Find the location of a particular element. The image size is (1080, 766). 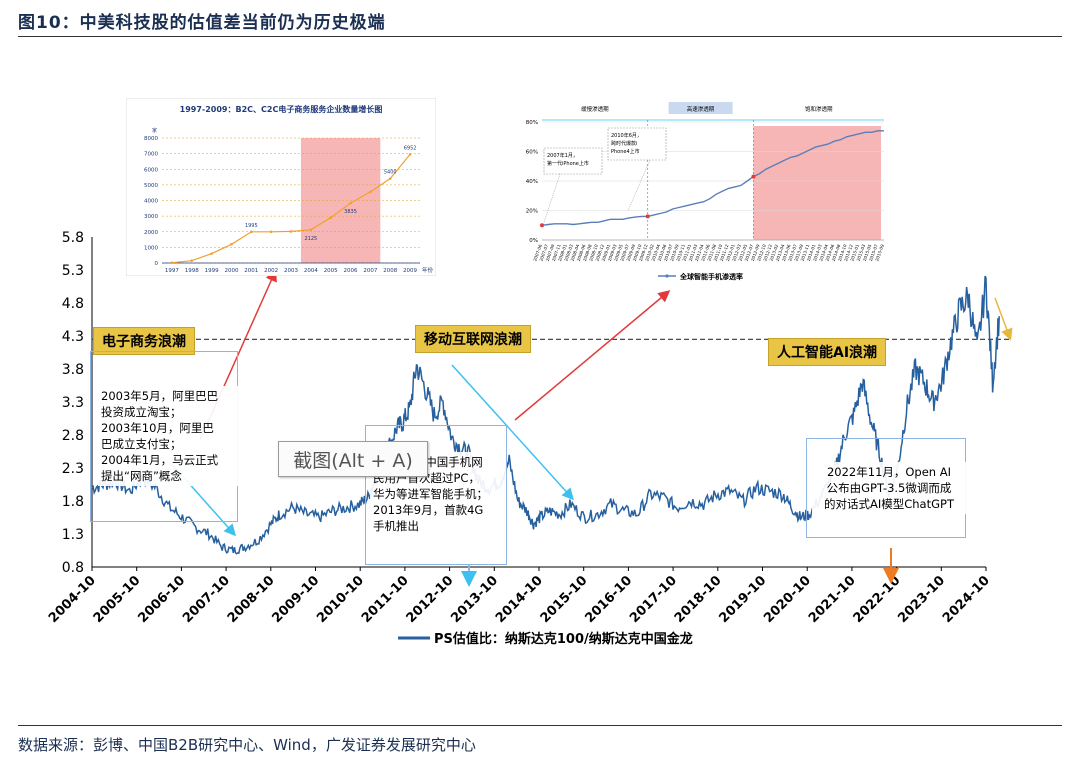

source-rule is located at coordinates (540, 725).